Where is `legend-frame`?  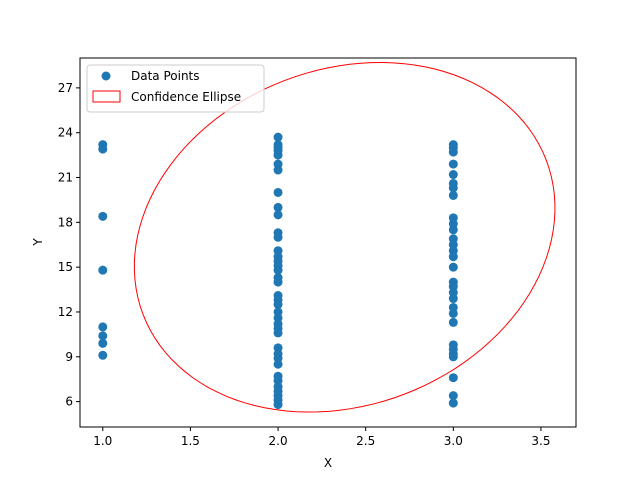
legend-frame is located at coordinates (175, 88).